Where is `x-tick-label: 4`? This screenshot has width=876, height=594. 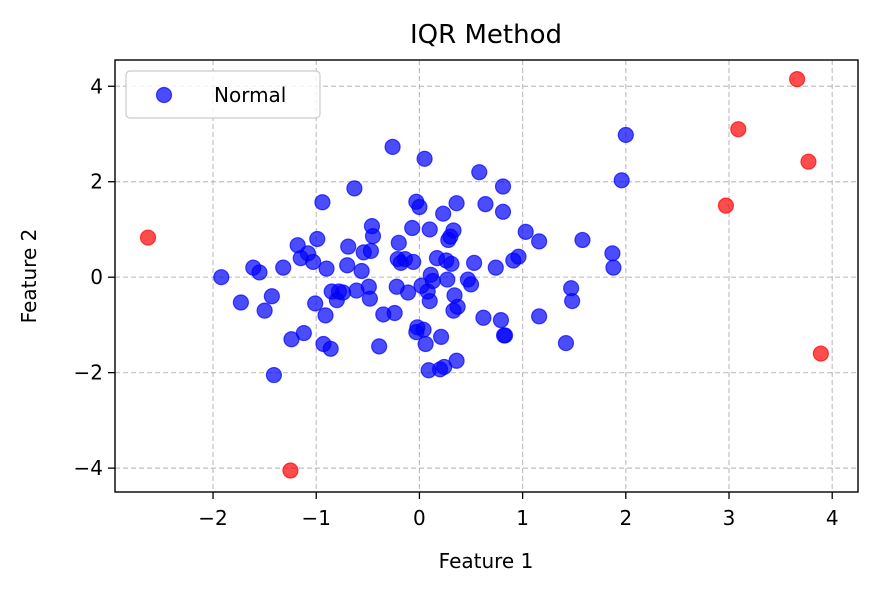 x-tick-label: 4 is located at coordinates (832, 518).